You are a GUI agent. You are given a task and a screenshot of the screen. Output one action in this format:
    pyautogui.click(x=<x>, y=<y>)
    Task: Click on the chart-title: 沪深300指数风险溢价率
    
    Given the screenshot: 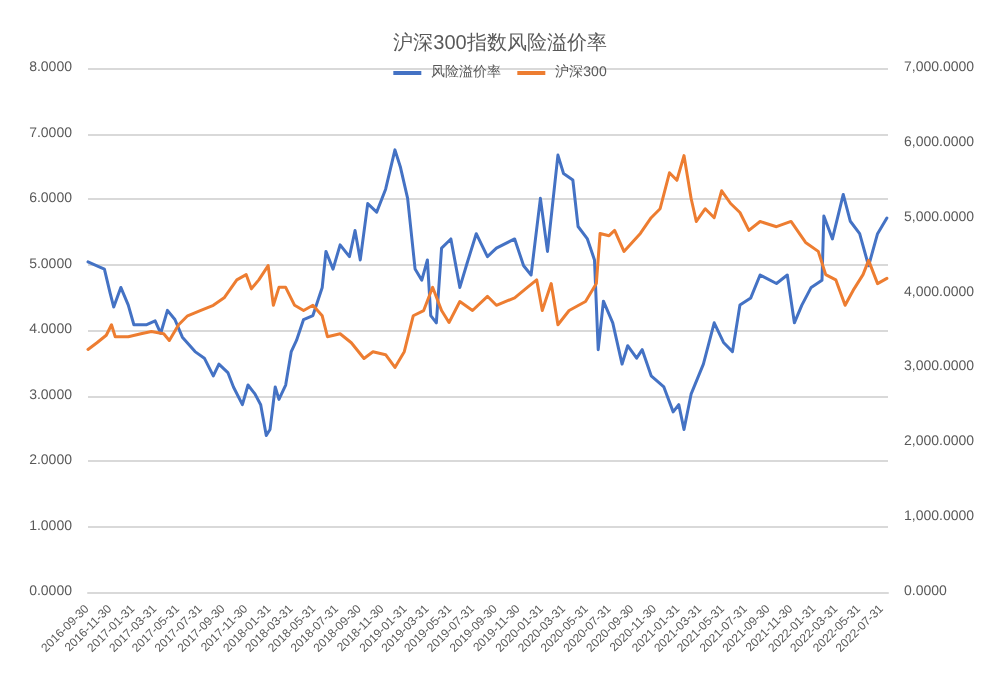 What is the action you would take?
    pyautogui.click(x=500, y=43)
    